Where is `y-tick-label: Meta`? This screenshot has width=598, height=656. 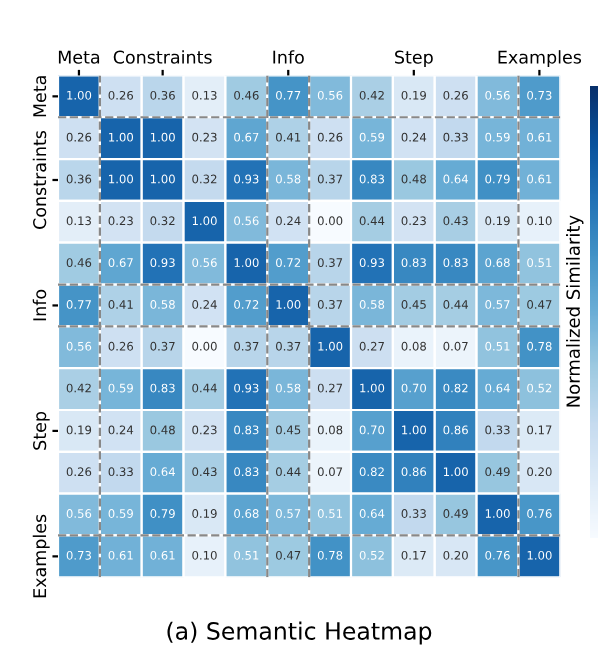
y-tick-label: Meta is located at coordinates (40, 96).